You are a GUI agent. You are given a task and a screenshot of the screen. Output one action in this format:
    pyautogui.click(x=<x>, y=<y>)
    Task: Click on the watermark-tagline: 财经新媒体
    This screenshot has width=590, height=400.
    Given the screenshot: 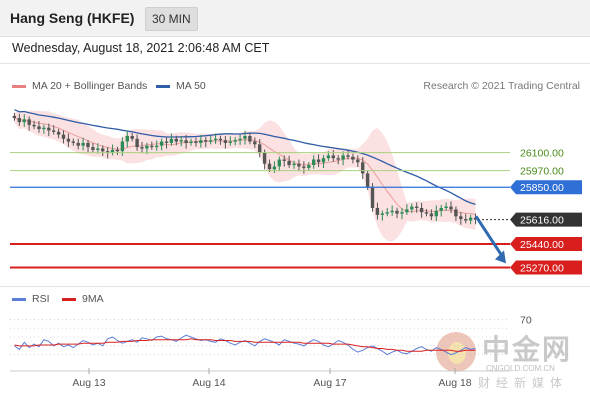 What is the action you would take?
    pyautogui.click(x=523, y=383)
    